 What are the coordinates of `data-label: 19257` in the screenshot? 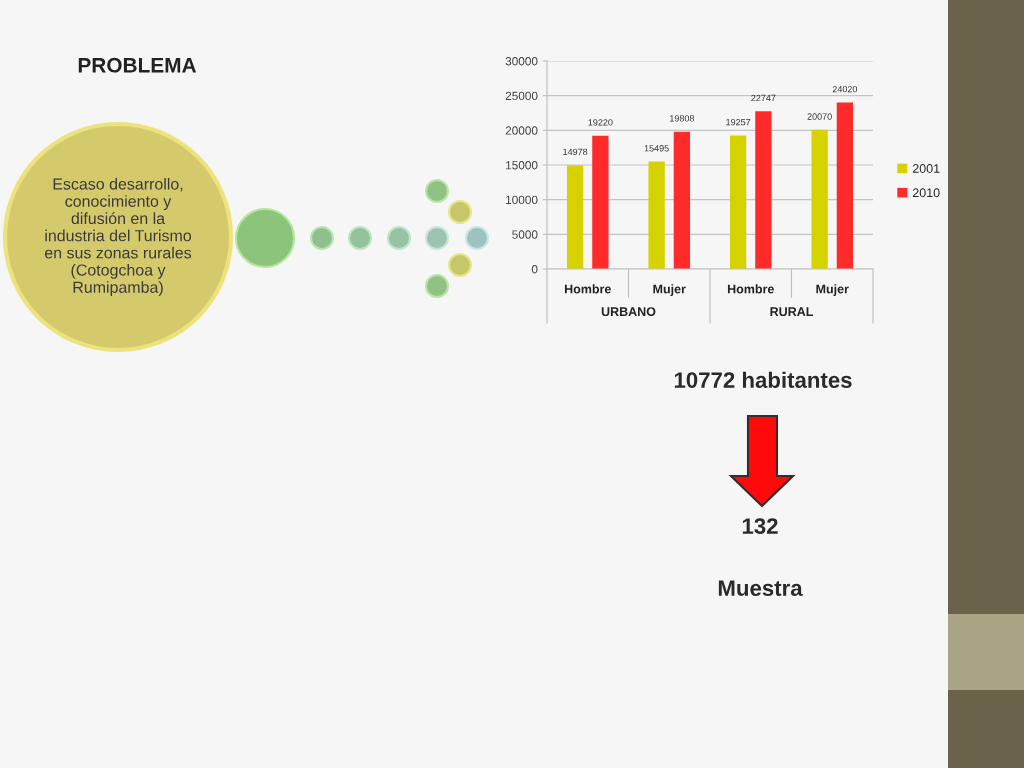 It's located at (738, 122).